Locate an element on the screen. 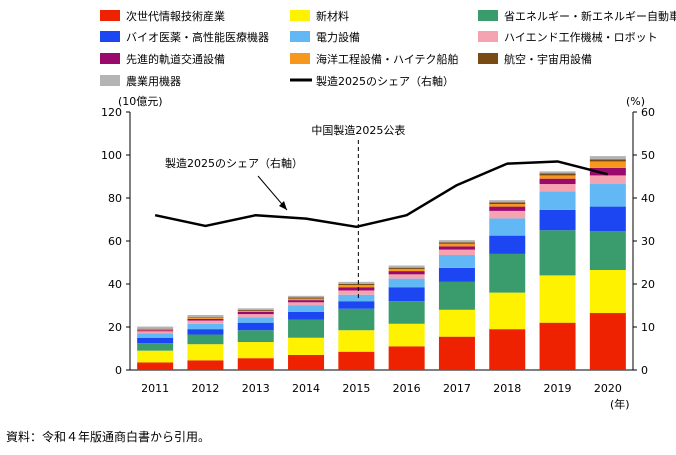 The width and height of the screenshot is (676, 455). y-left-tick-label: 60 is located at coordinates (115, 241).